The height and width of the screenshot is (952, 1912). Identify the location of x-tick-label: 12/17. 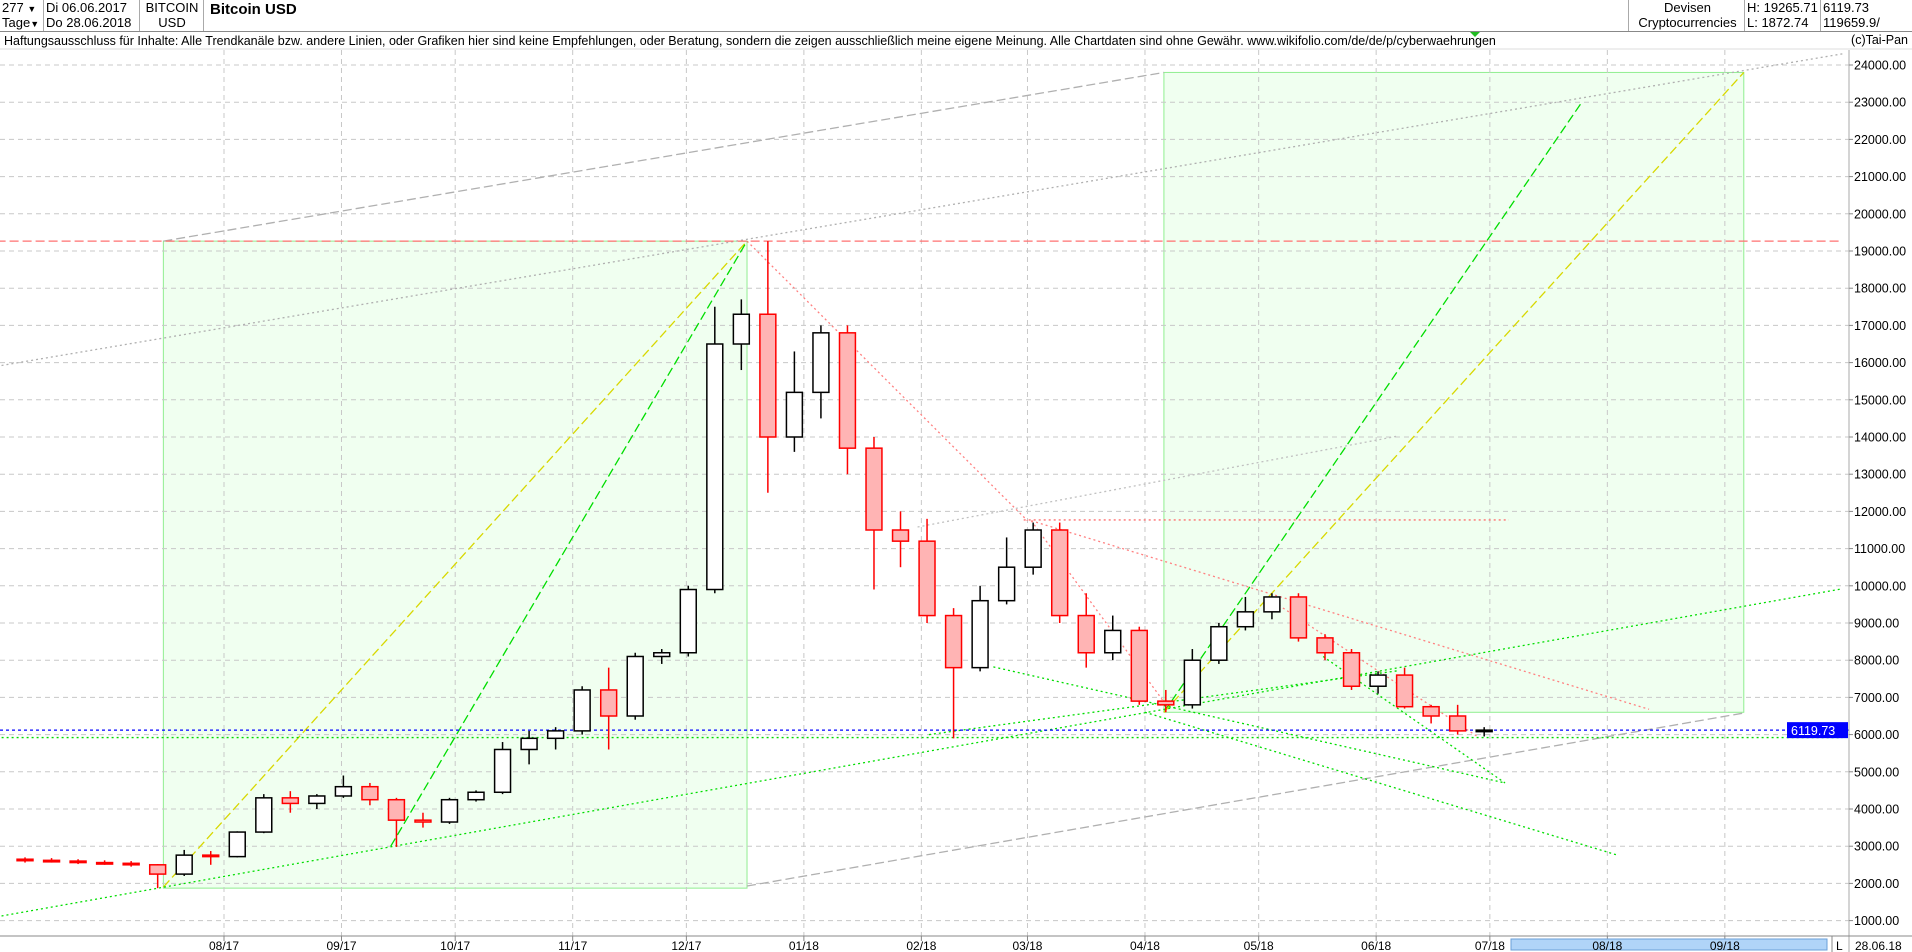
(686, 945).